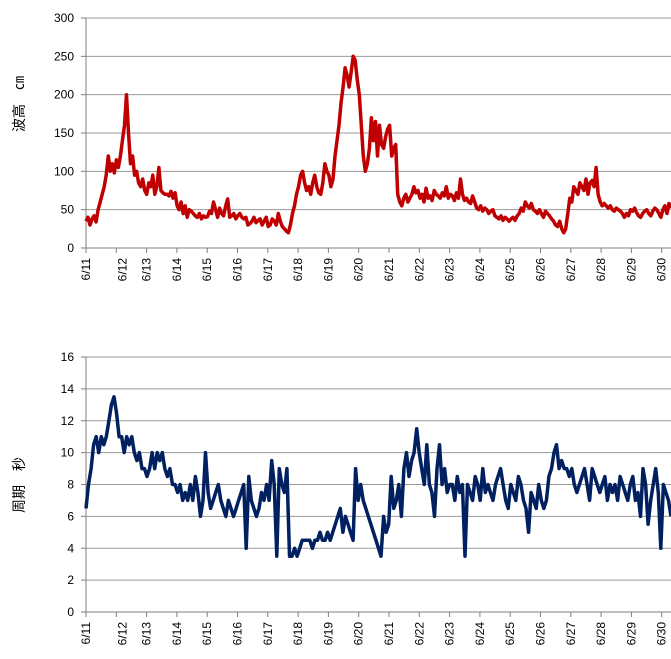 The width and height of the screenshot is (671, 659). What do you see at coordinates (70, 485) in the screenshot?
I see `wave-period-y-tick-label-4: 8` at bounding box center [70, 485].